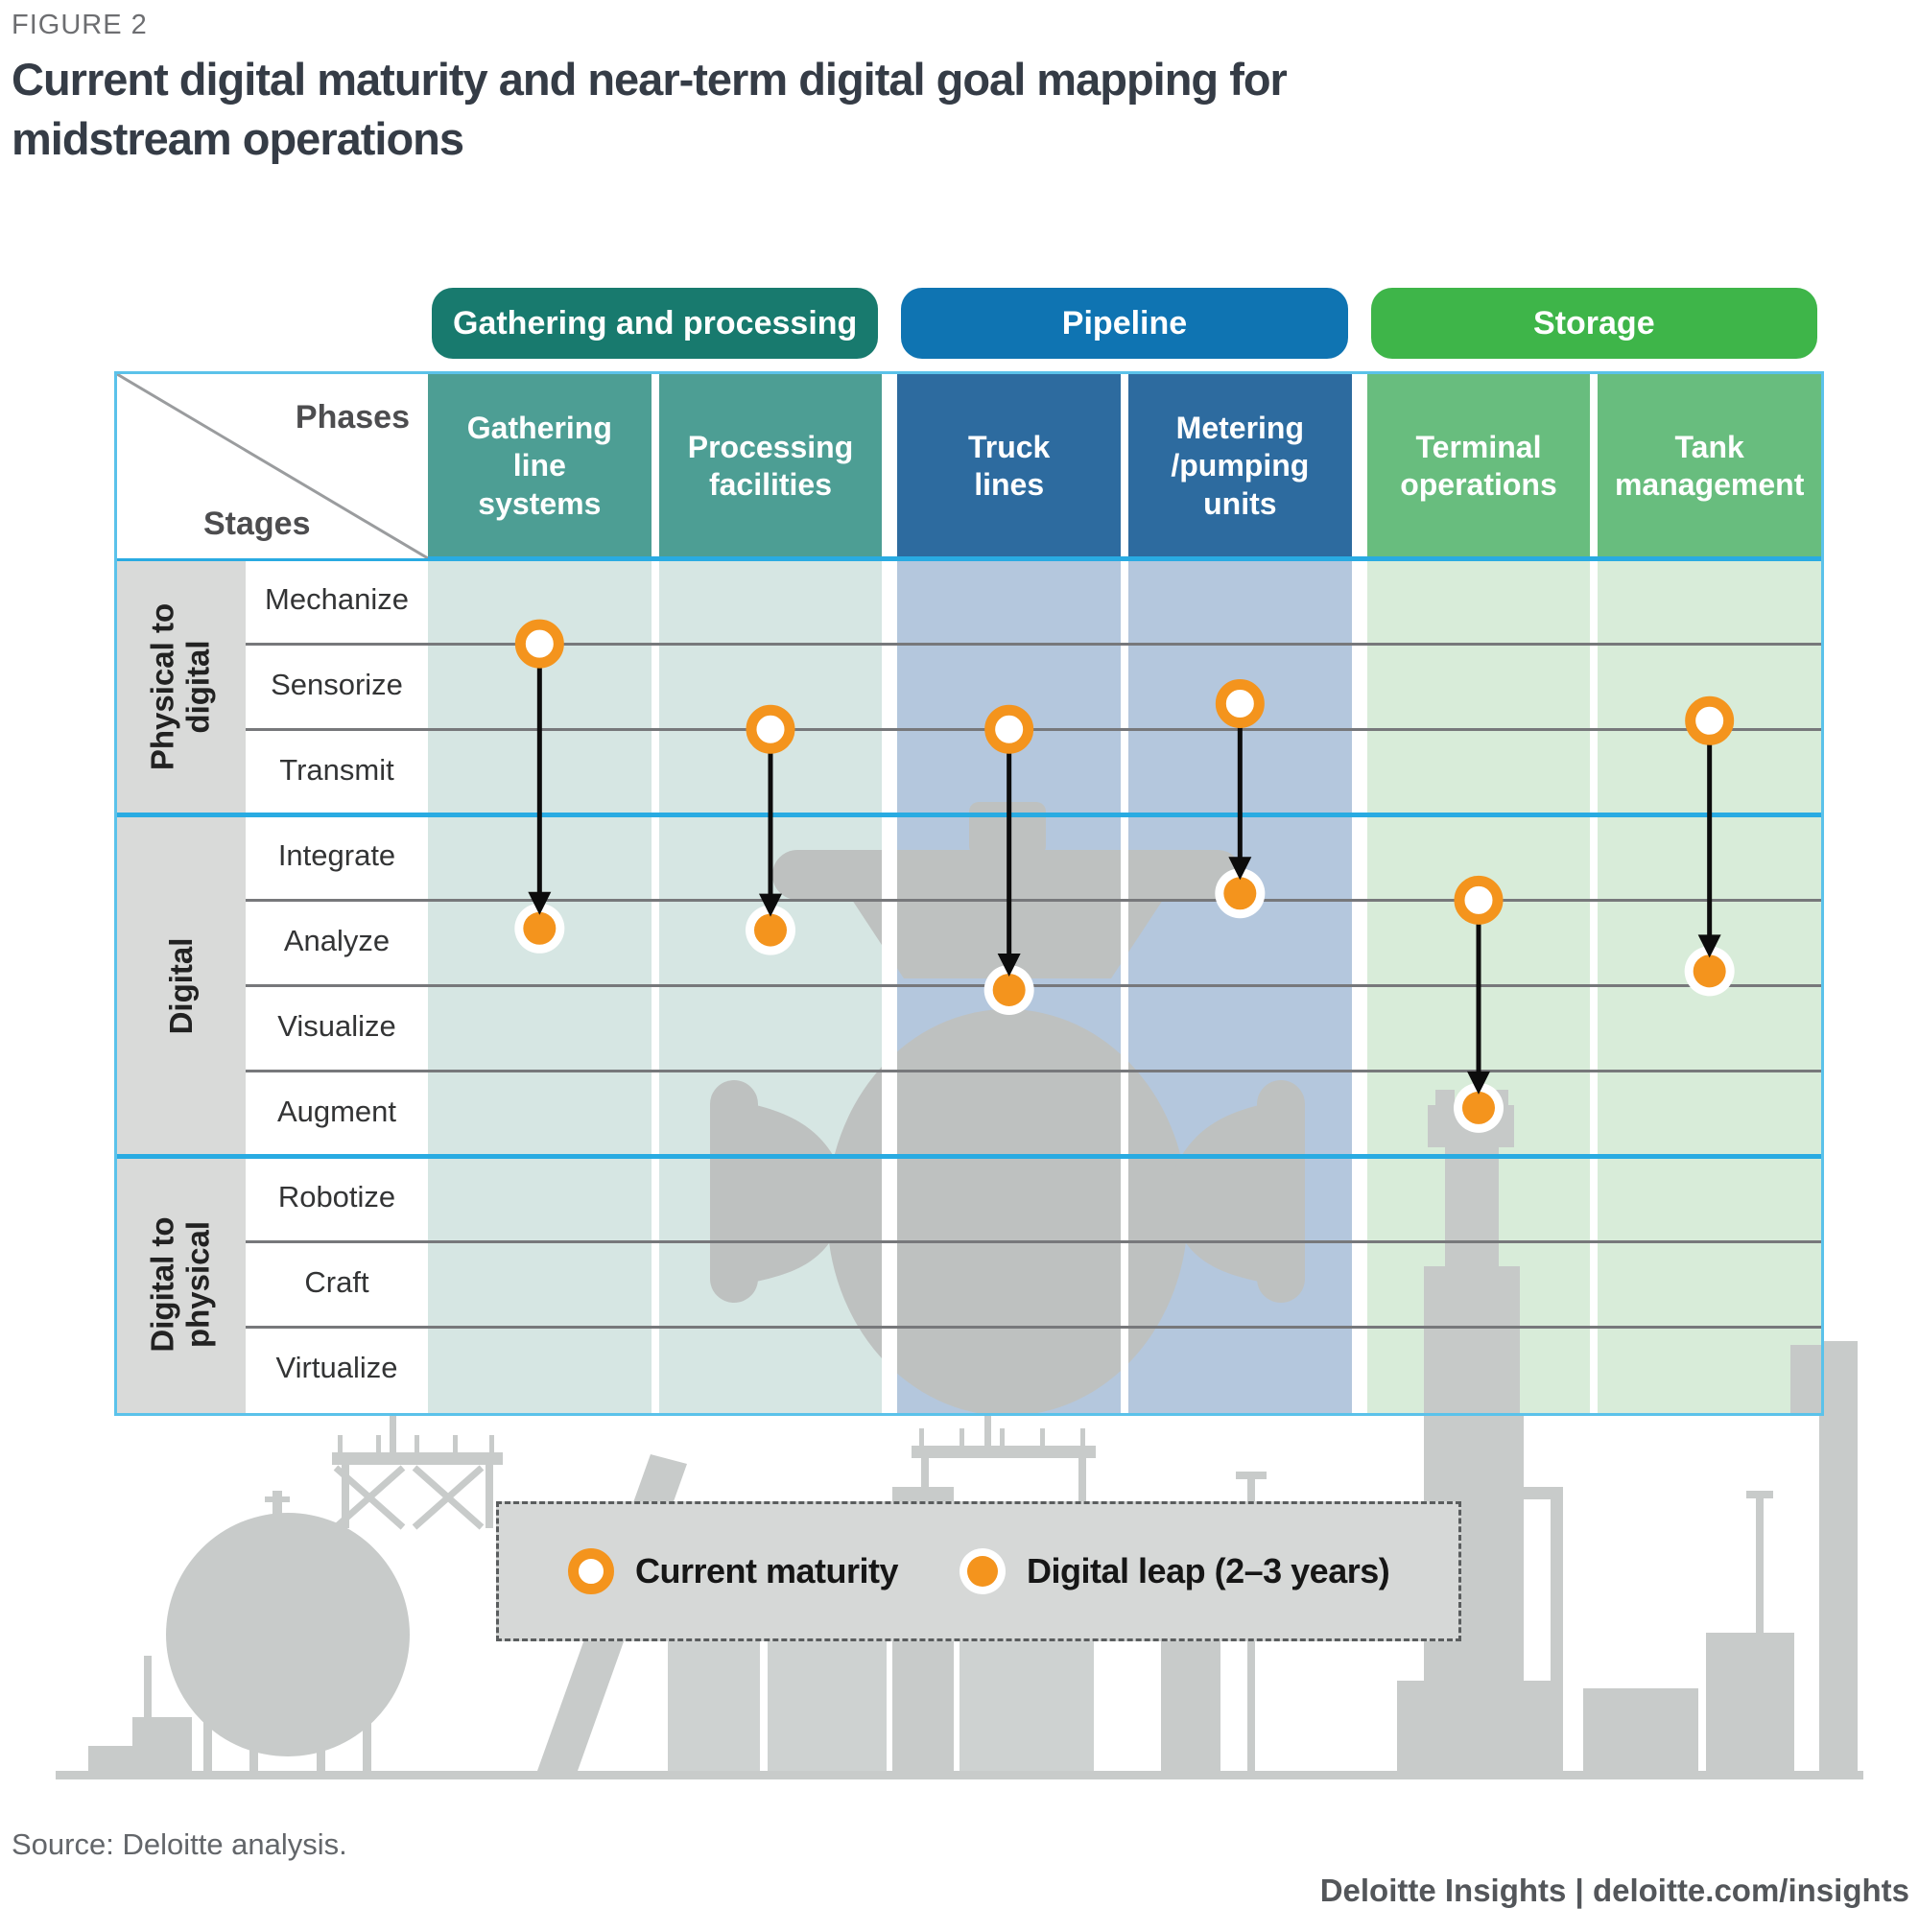 This screenshot has width=1919, height=1932. I want to click on legend-item-leap: Digital leap (2–3 years), so click(1175, 1571).